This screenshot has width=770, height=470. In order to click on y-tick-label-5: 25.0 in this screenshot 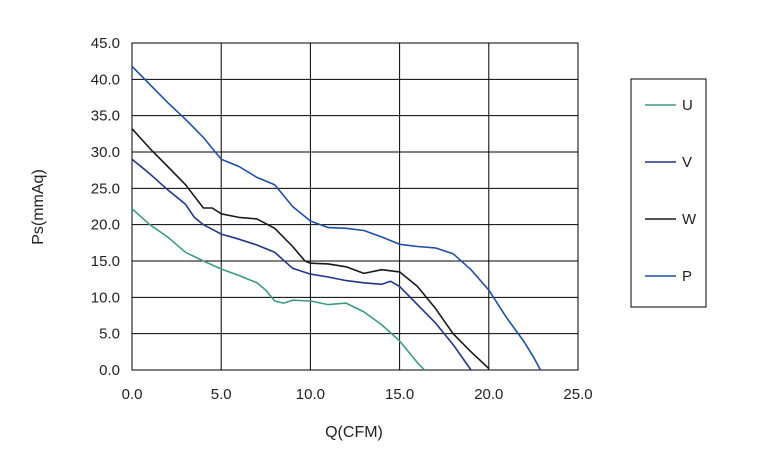, I will do `click(105, 188)`.